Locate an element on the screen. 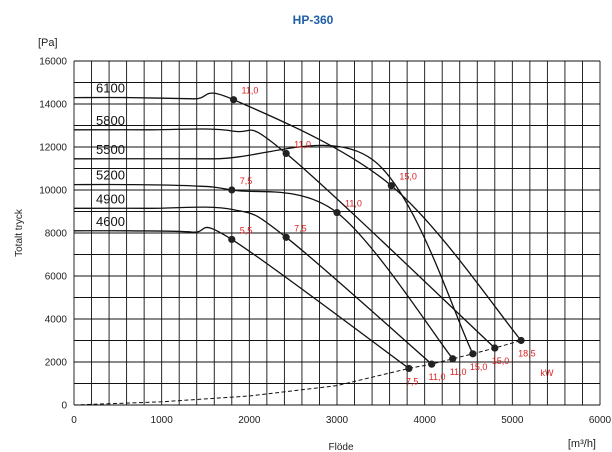 Image resolution: width=612 pixels, height=452 pixels. x-tick-label: 5000 is located at coordinates (512, 420).